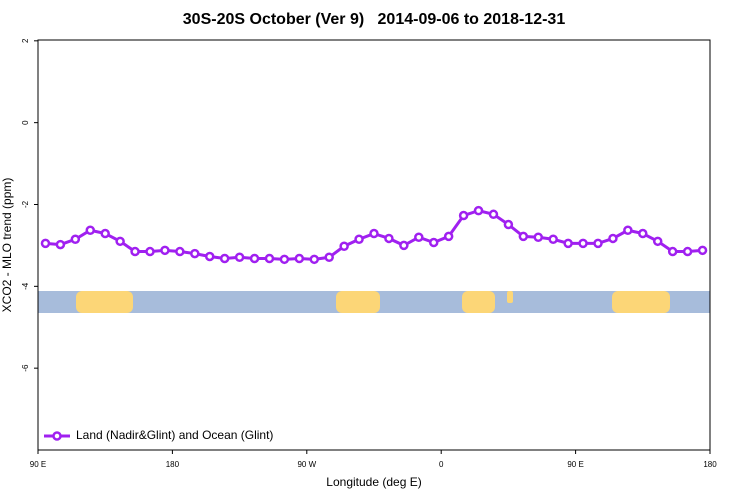 This screenshot has width=750, height=500. I want to click on land-ocean-band, so click(374, 302).